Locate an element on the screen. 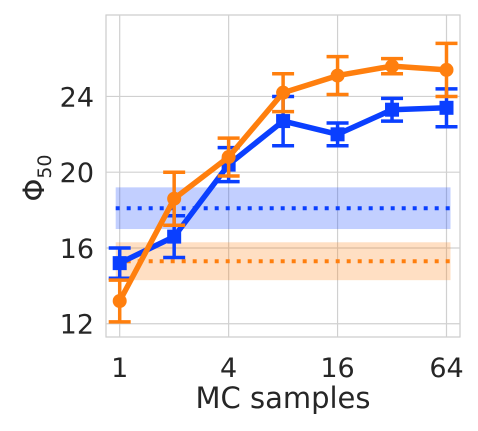 Image resolution: width=478 pixels, height=431 pixels. x-tick-label: 1 is located at coordinates (119, 368).